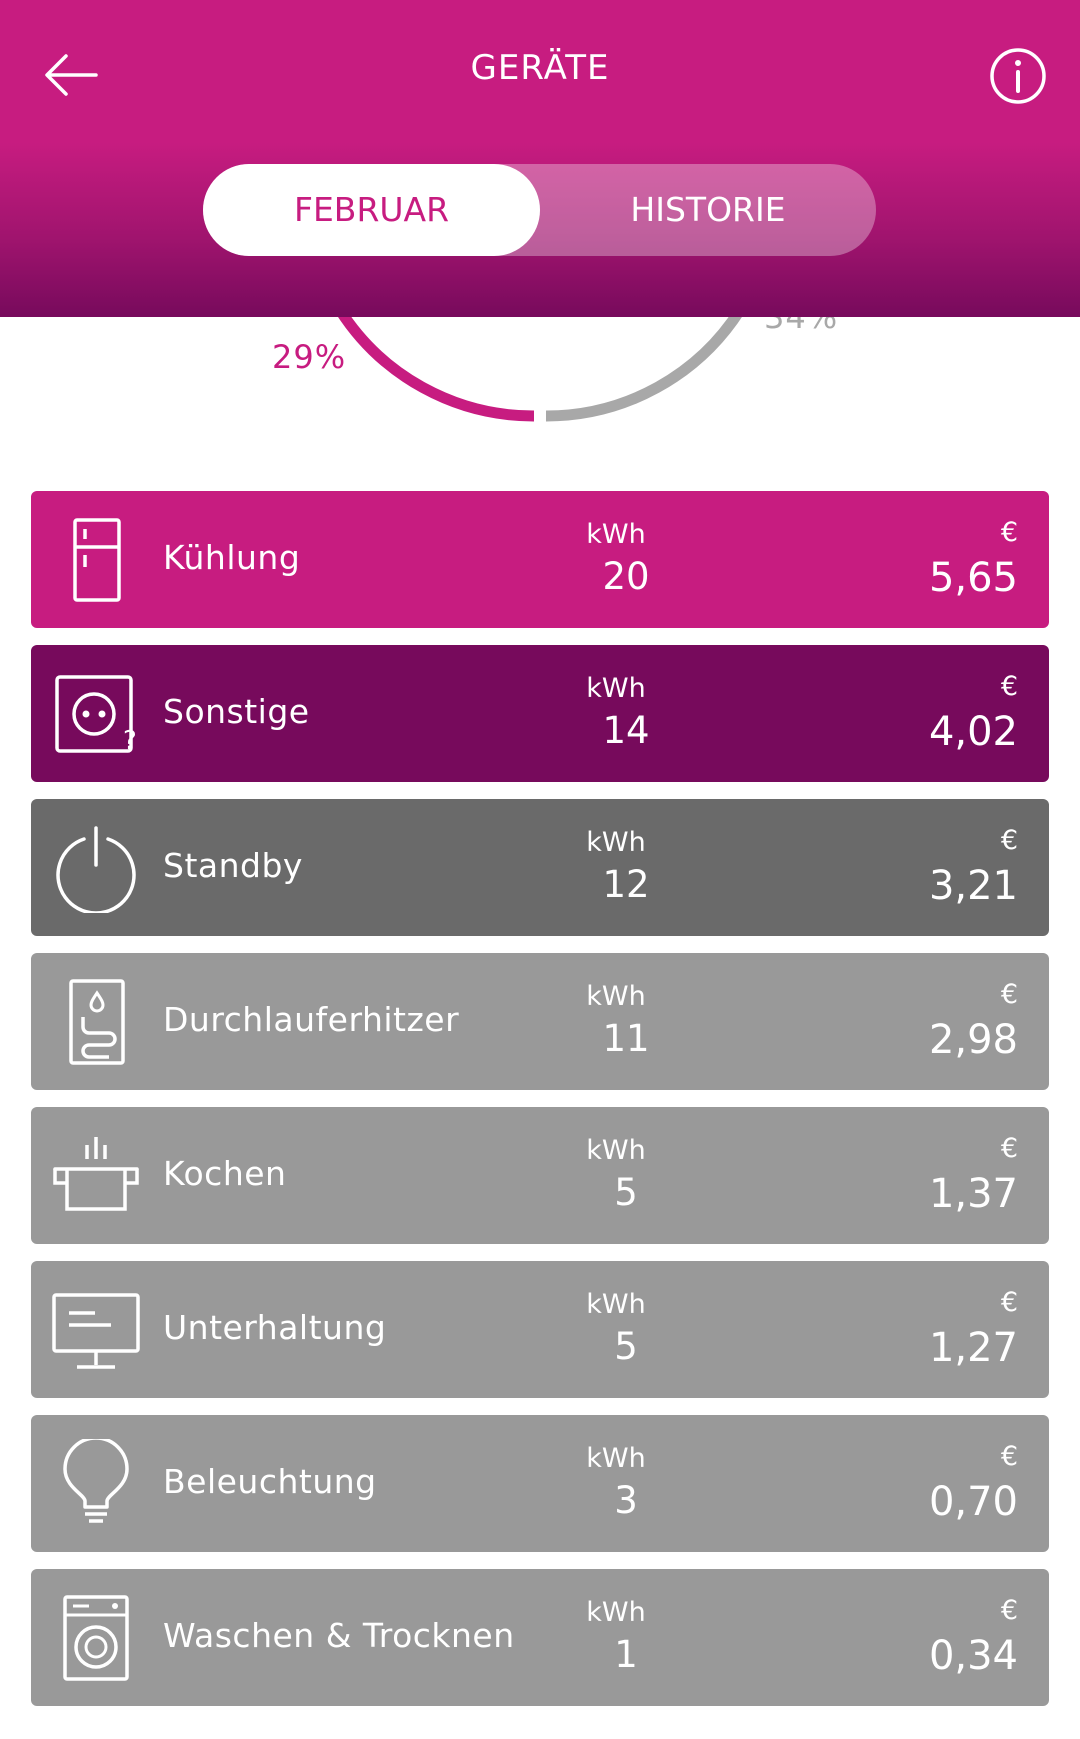 Image resolution: width=1080 pixels, height=1739 pixels. I want to click on device-row-sonstige: ? Sonstige kWh 14 € 4,02, so click(540, 713).